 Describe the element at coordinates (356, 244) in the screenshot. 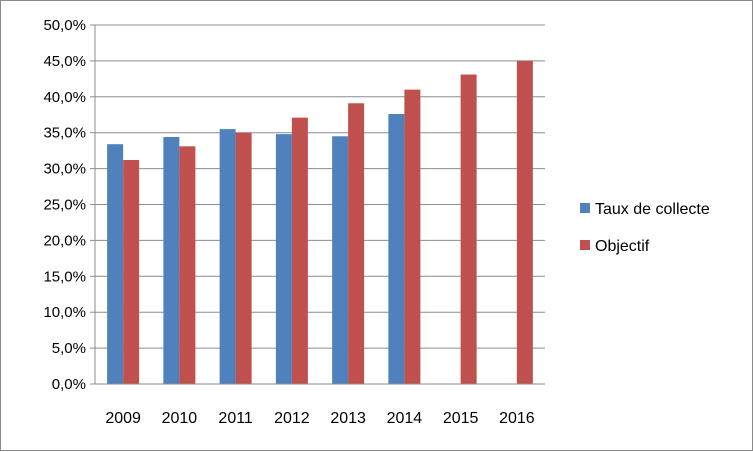

I see `bar-objectif-2013` at that location.